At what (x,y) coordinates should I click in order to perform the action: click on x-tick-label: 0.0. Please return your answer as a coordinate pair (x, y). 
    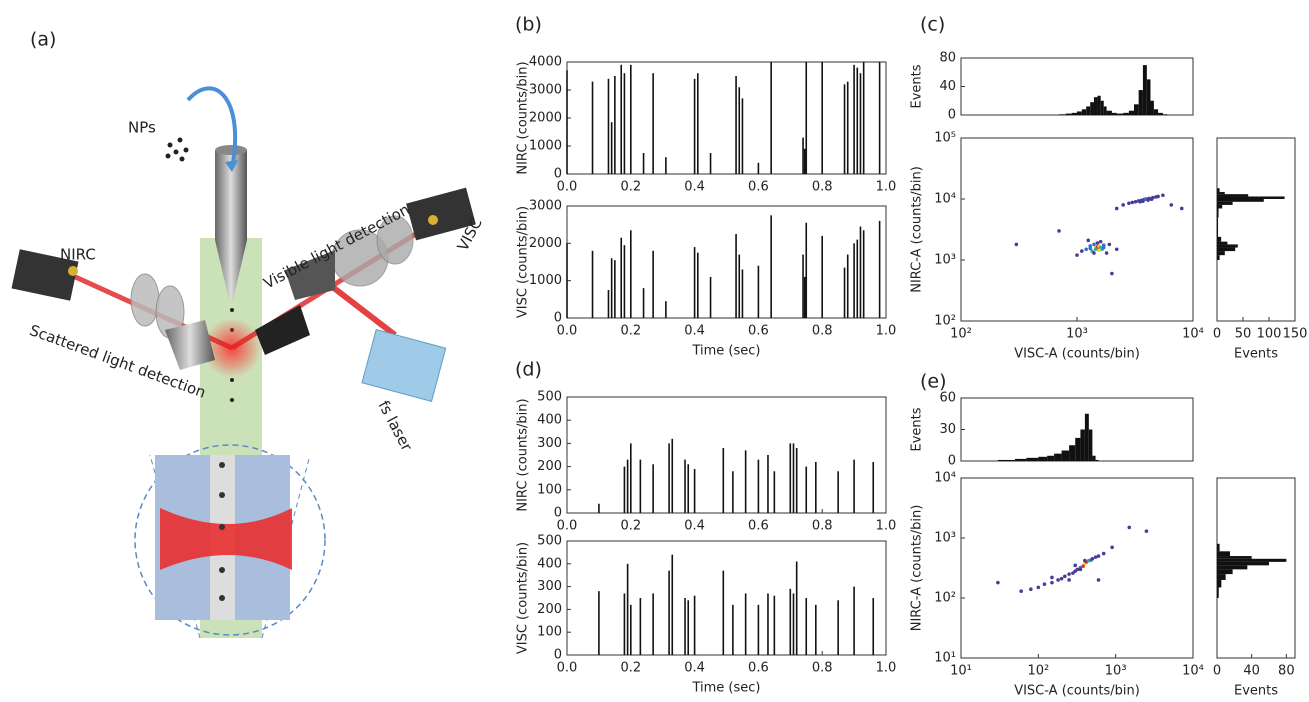
    Looking at the image, I should click on (567, 187).